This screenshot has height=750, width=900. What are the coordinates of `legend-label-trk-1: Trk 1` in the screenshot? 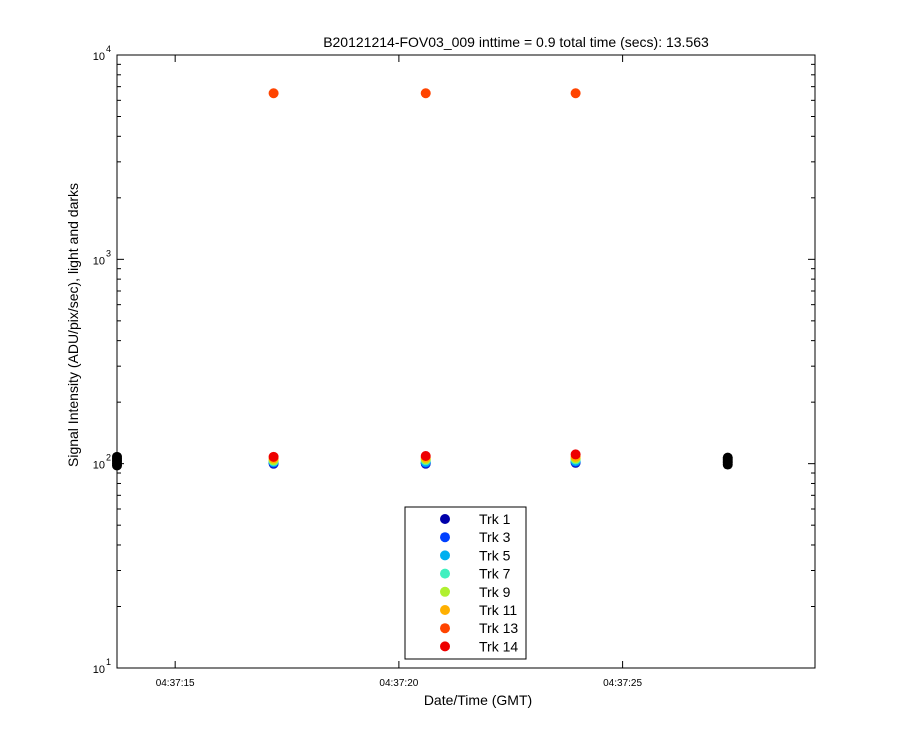 It's located at (495, 519).